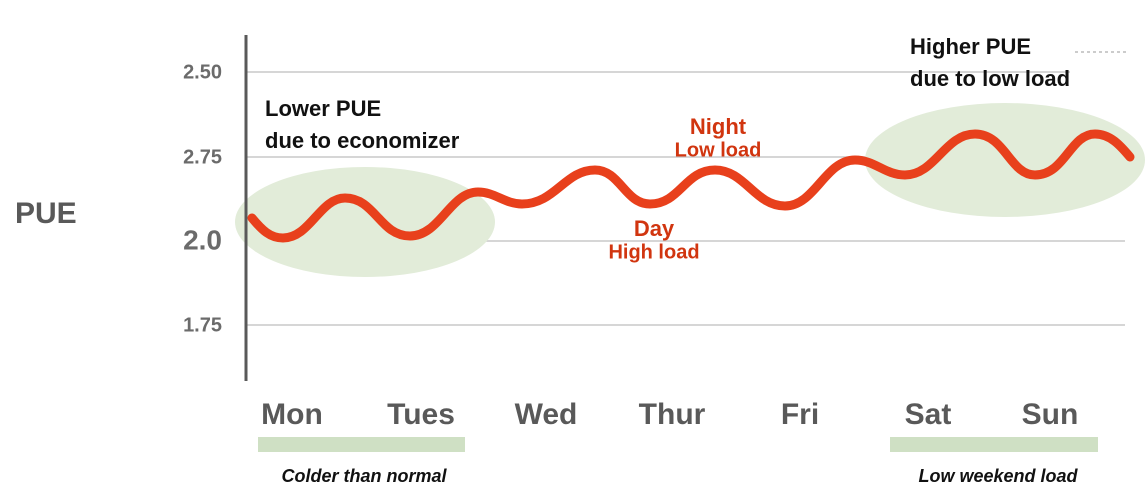 Image resolution: width=1148 pixels, height=502 pixels. Describe the element at coordinates (364, 476) in the screenshot. I see `caption: Colder than normal` at that location.